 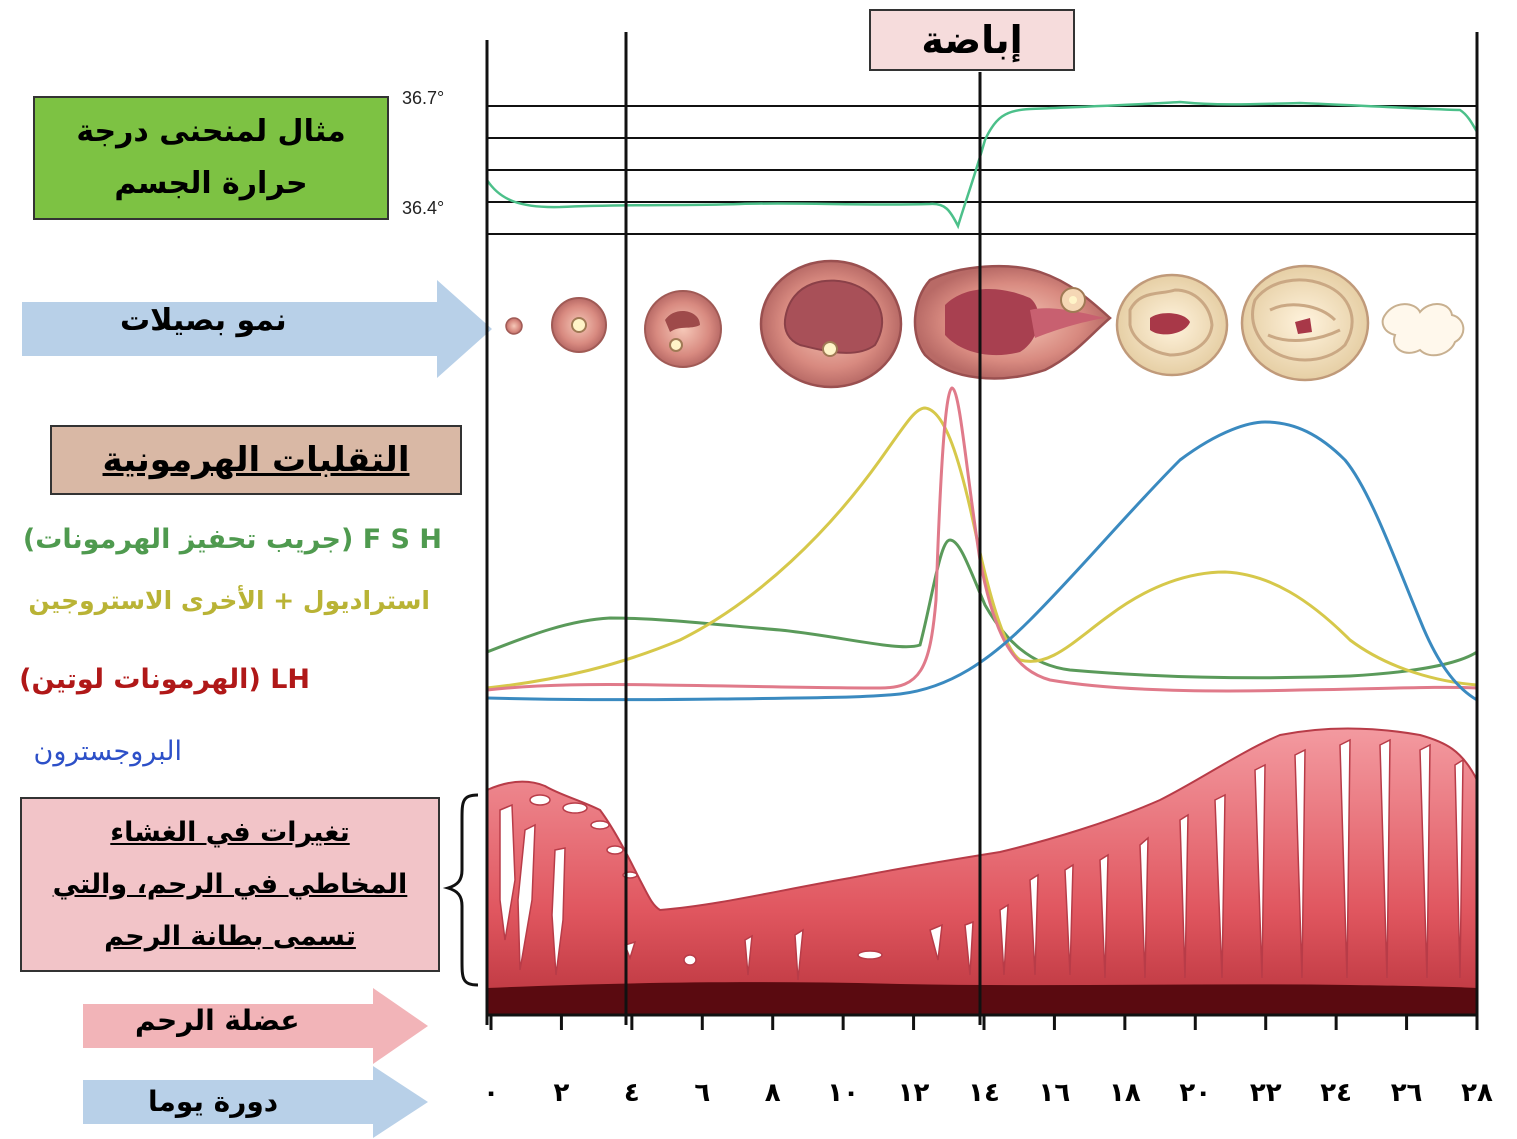 I want to click on temperature-box: مثال لمنحنى درجة حرارة الجسم, so click(x=211, y=158).